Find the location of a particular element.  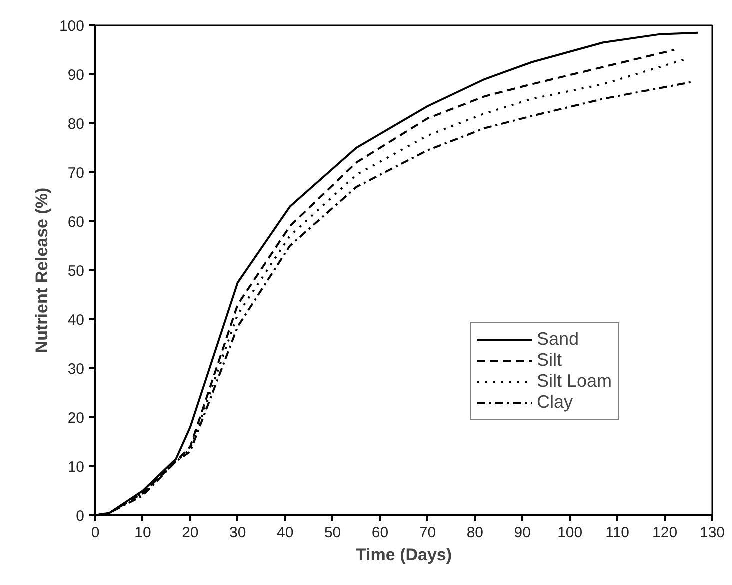

x-tick-label: 110 is located at coordinates (618, 533).